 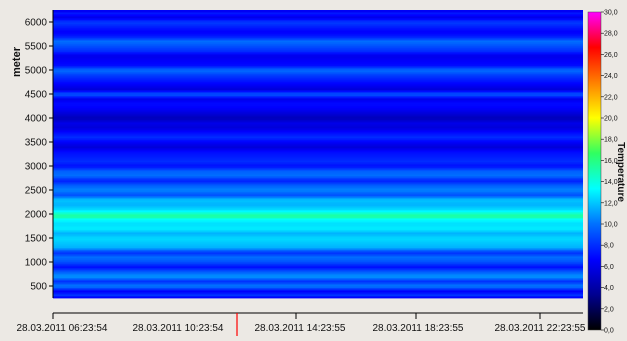 I want to click on colorbar-label: Temperature, so click(x=620, y=172).